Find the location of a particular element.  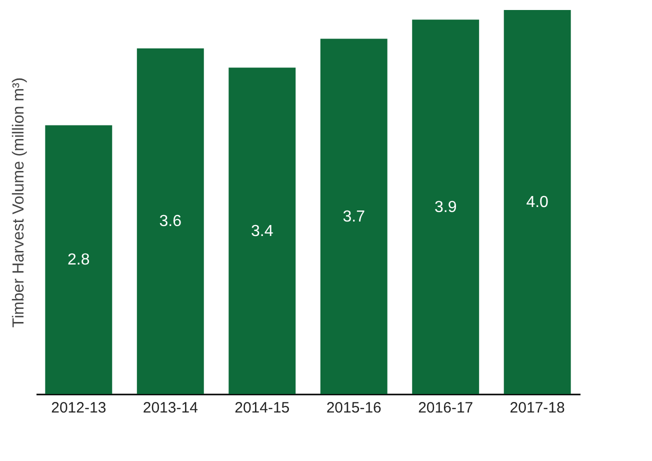

data-label: 3.9 is located at coordinates (445, 207).